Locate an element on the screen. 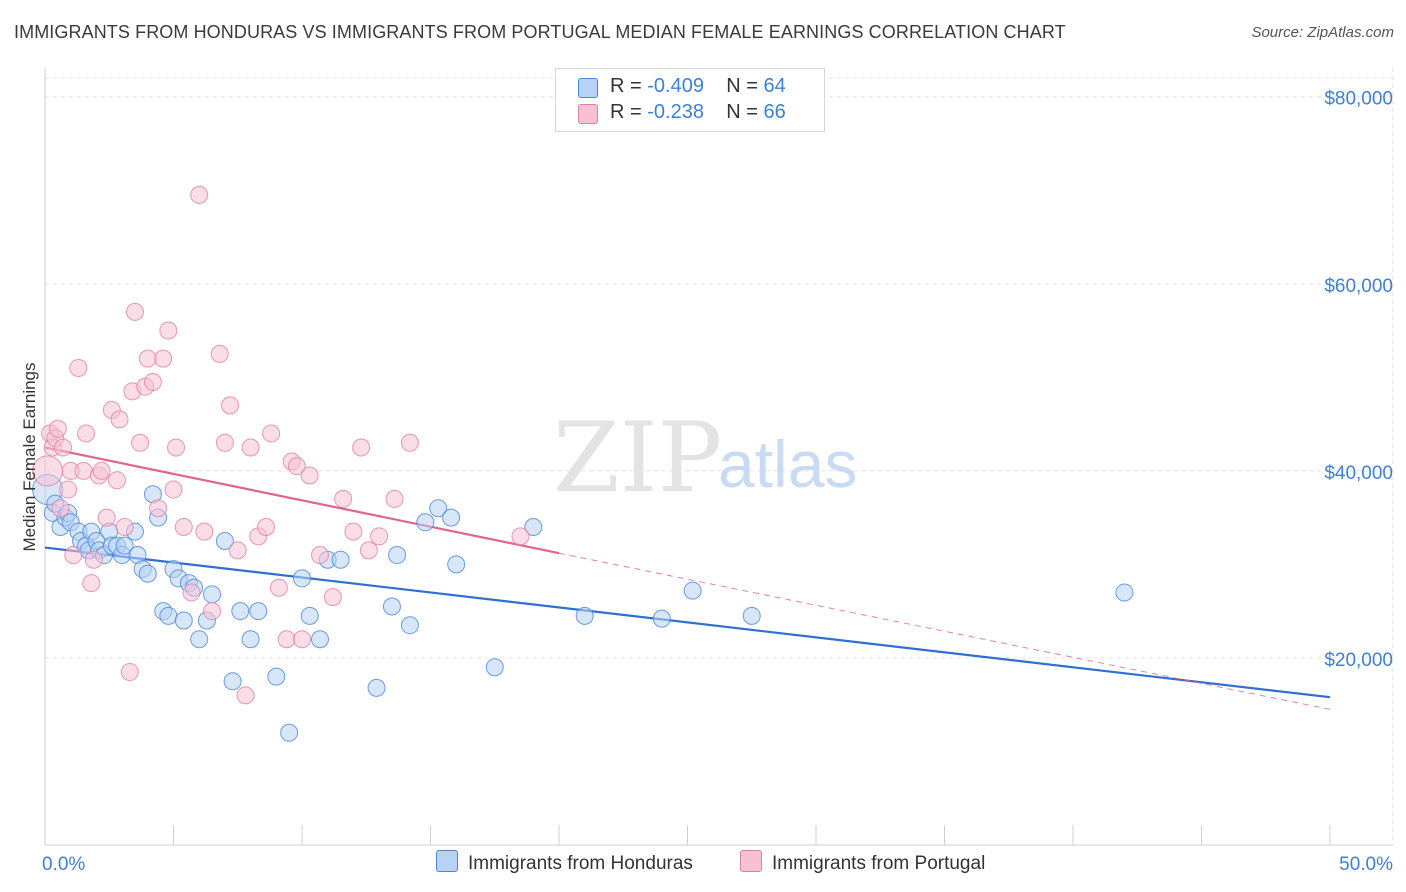 Image resolution: width=1406 pixels, height=892 pixels. legend-r-value-honduras: -0.409 is located at coordinates (675, 86).